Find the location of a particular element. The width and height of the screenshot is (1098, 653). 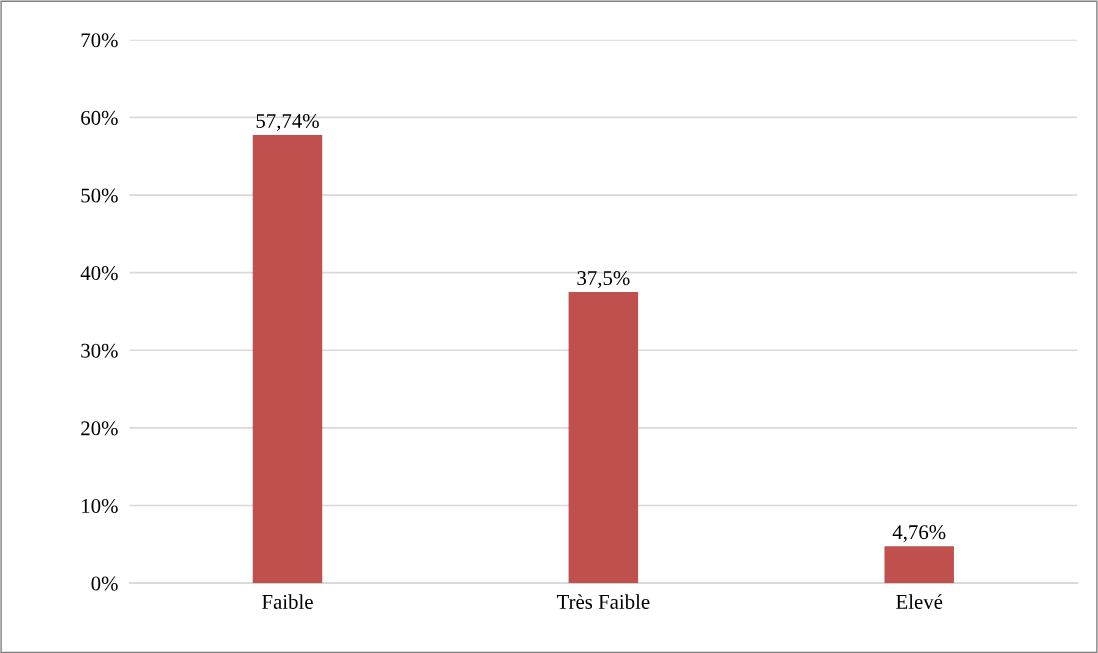

data-label: 37,5% is located at coordinates (603, 280).